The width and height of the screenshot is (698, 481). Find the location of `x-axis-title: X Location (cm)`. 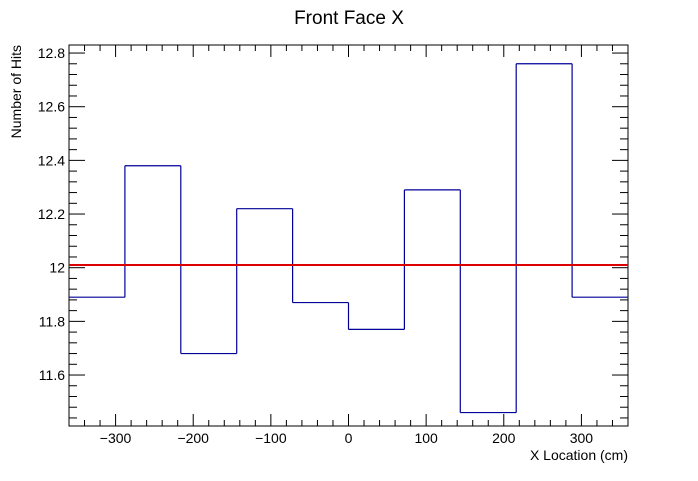

x-axis-title: X Location (cm) is located at coordinates (579, 455).